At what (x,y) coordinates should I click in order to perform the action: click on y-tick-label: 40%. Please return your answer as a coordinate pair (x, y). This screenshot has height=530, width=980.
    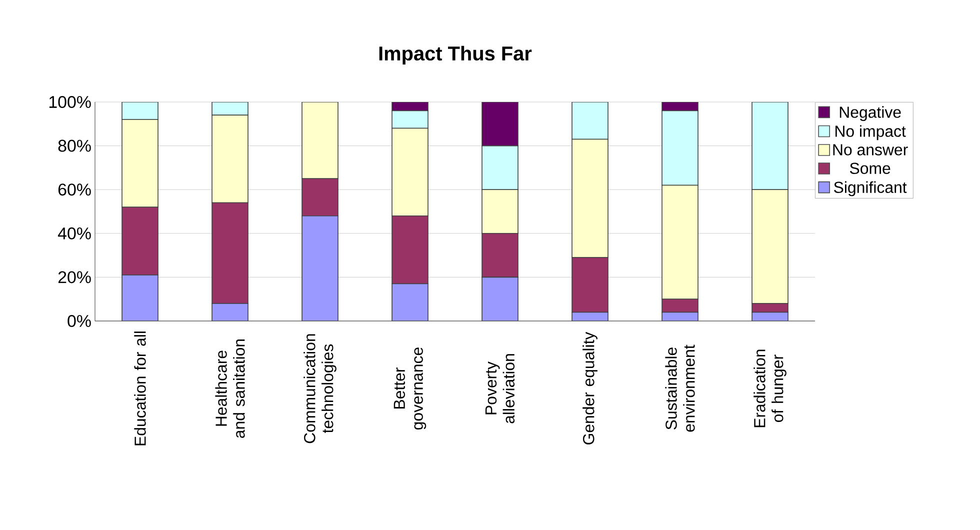
    Looking at the image, I should click on (74, 233).